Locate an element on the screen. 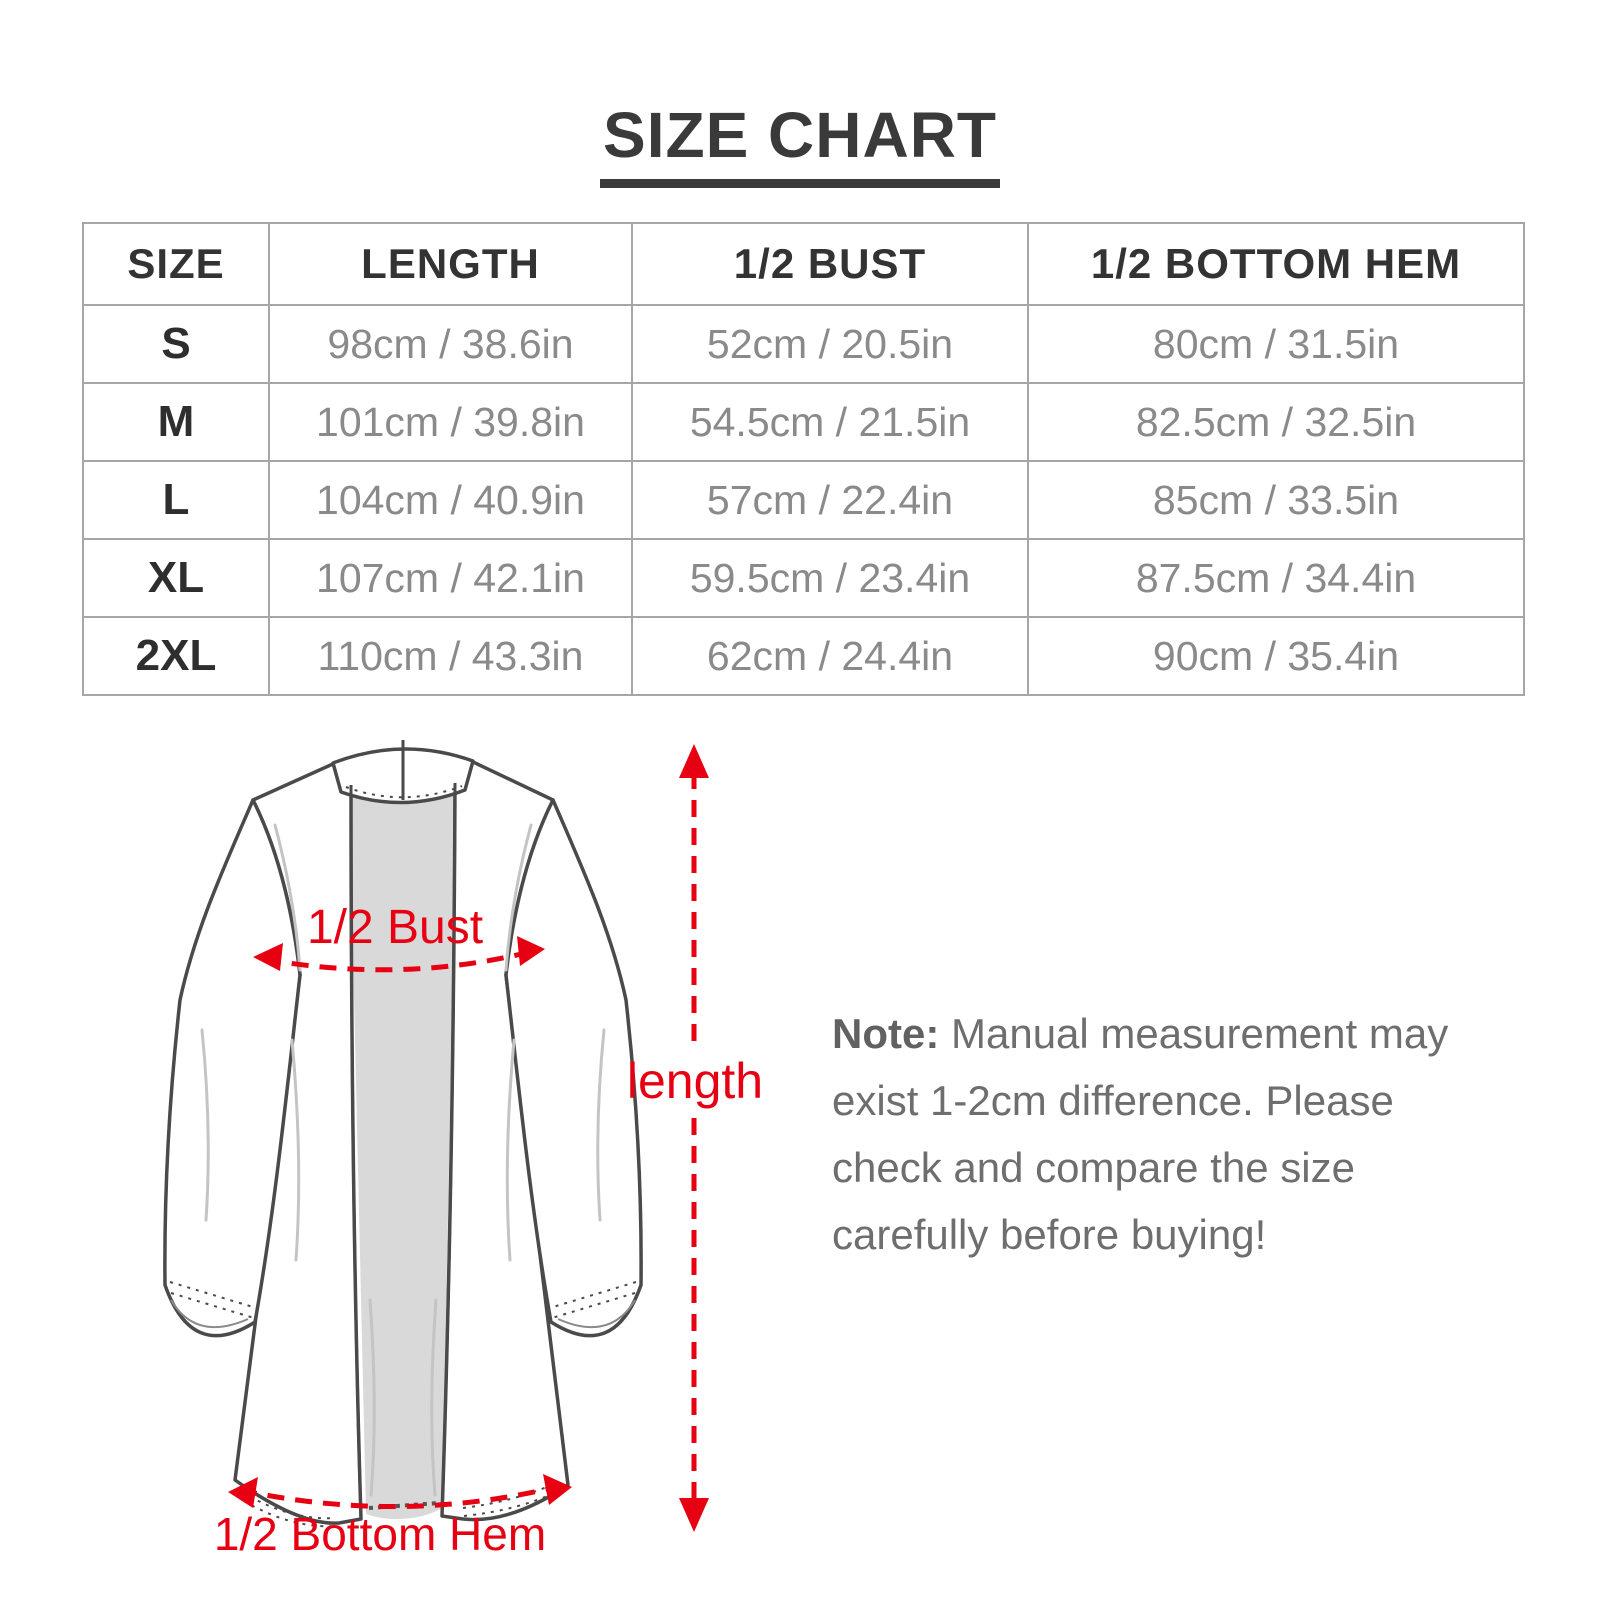 This screenshot has width=1600, height=1600. right-cuff-stitch is located at coordinates (594, 1300).